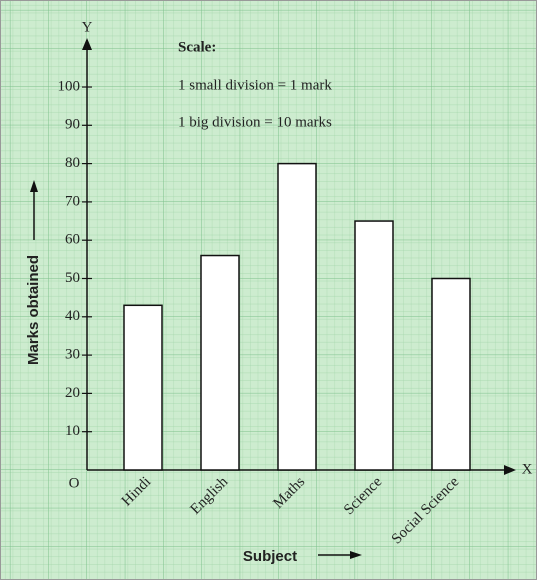 The image size is (537, 580). Describe the element at coordinates (72, 355) in the screenshot. I see `y-tick-label: 30` at that location.